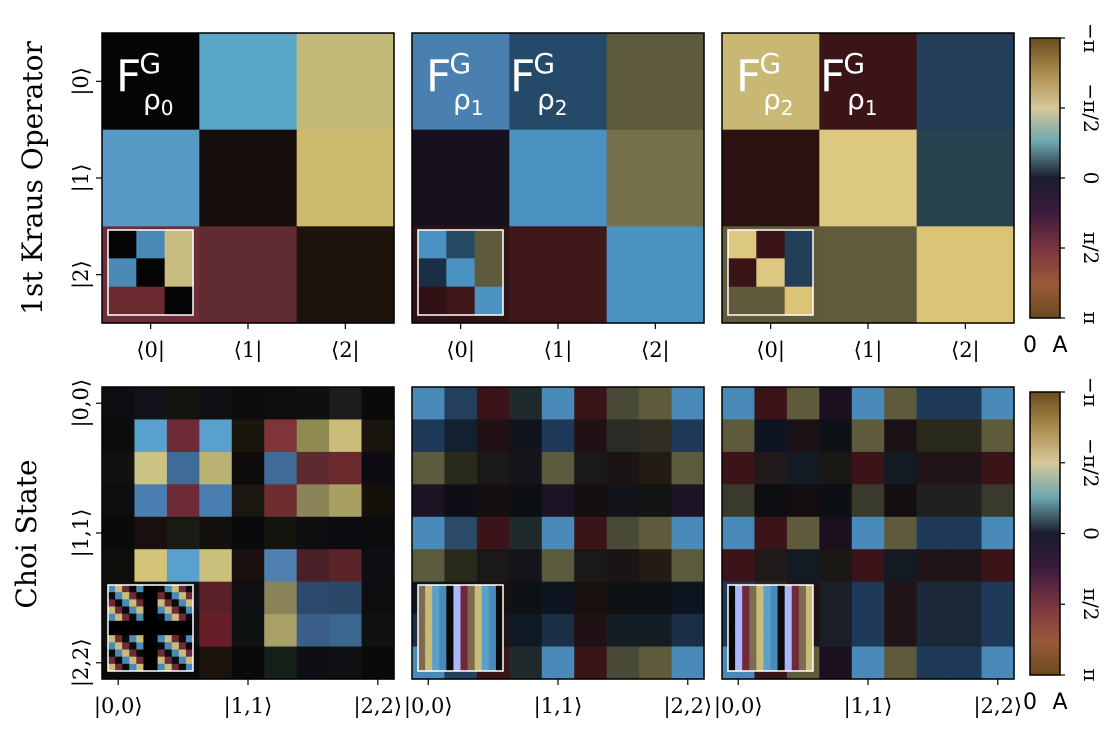  Describe the element at coordinates (32, 178) in the screenshot. I see `row-label-kraus-text: 1st Kraus Operator` at that location.